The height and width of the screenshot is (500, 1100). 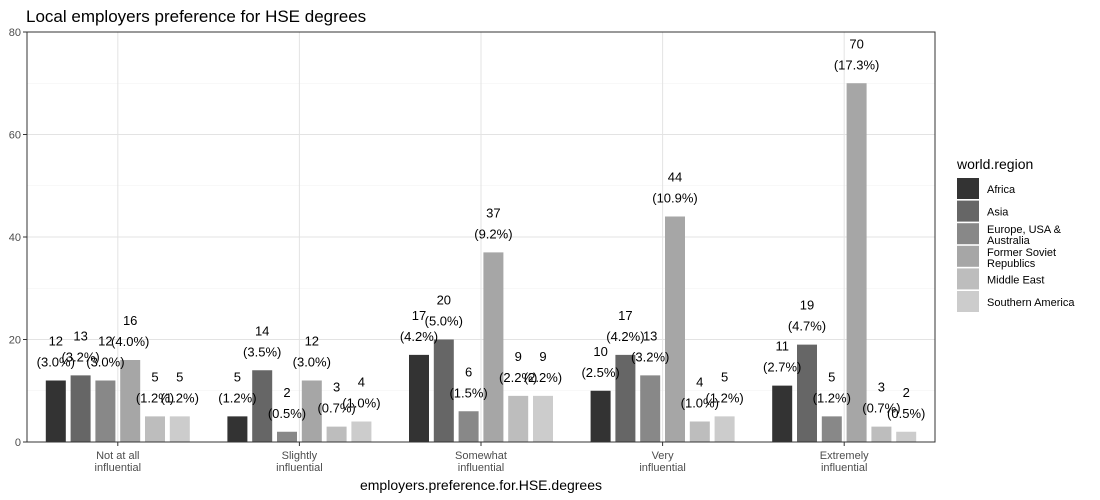 What do you see at coordinates (18, 238) in the screenshot?
I see `y-axis: 0 20 40 60 80` at bounding box center [18, 238].